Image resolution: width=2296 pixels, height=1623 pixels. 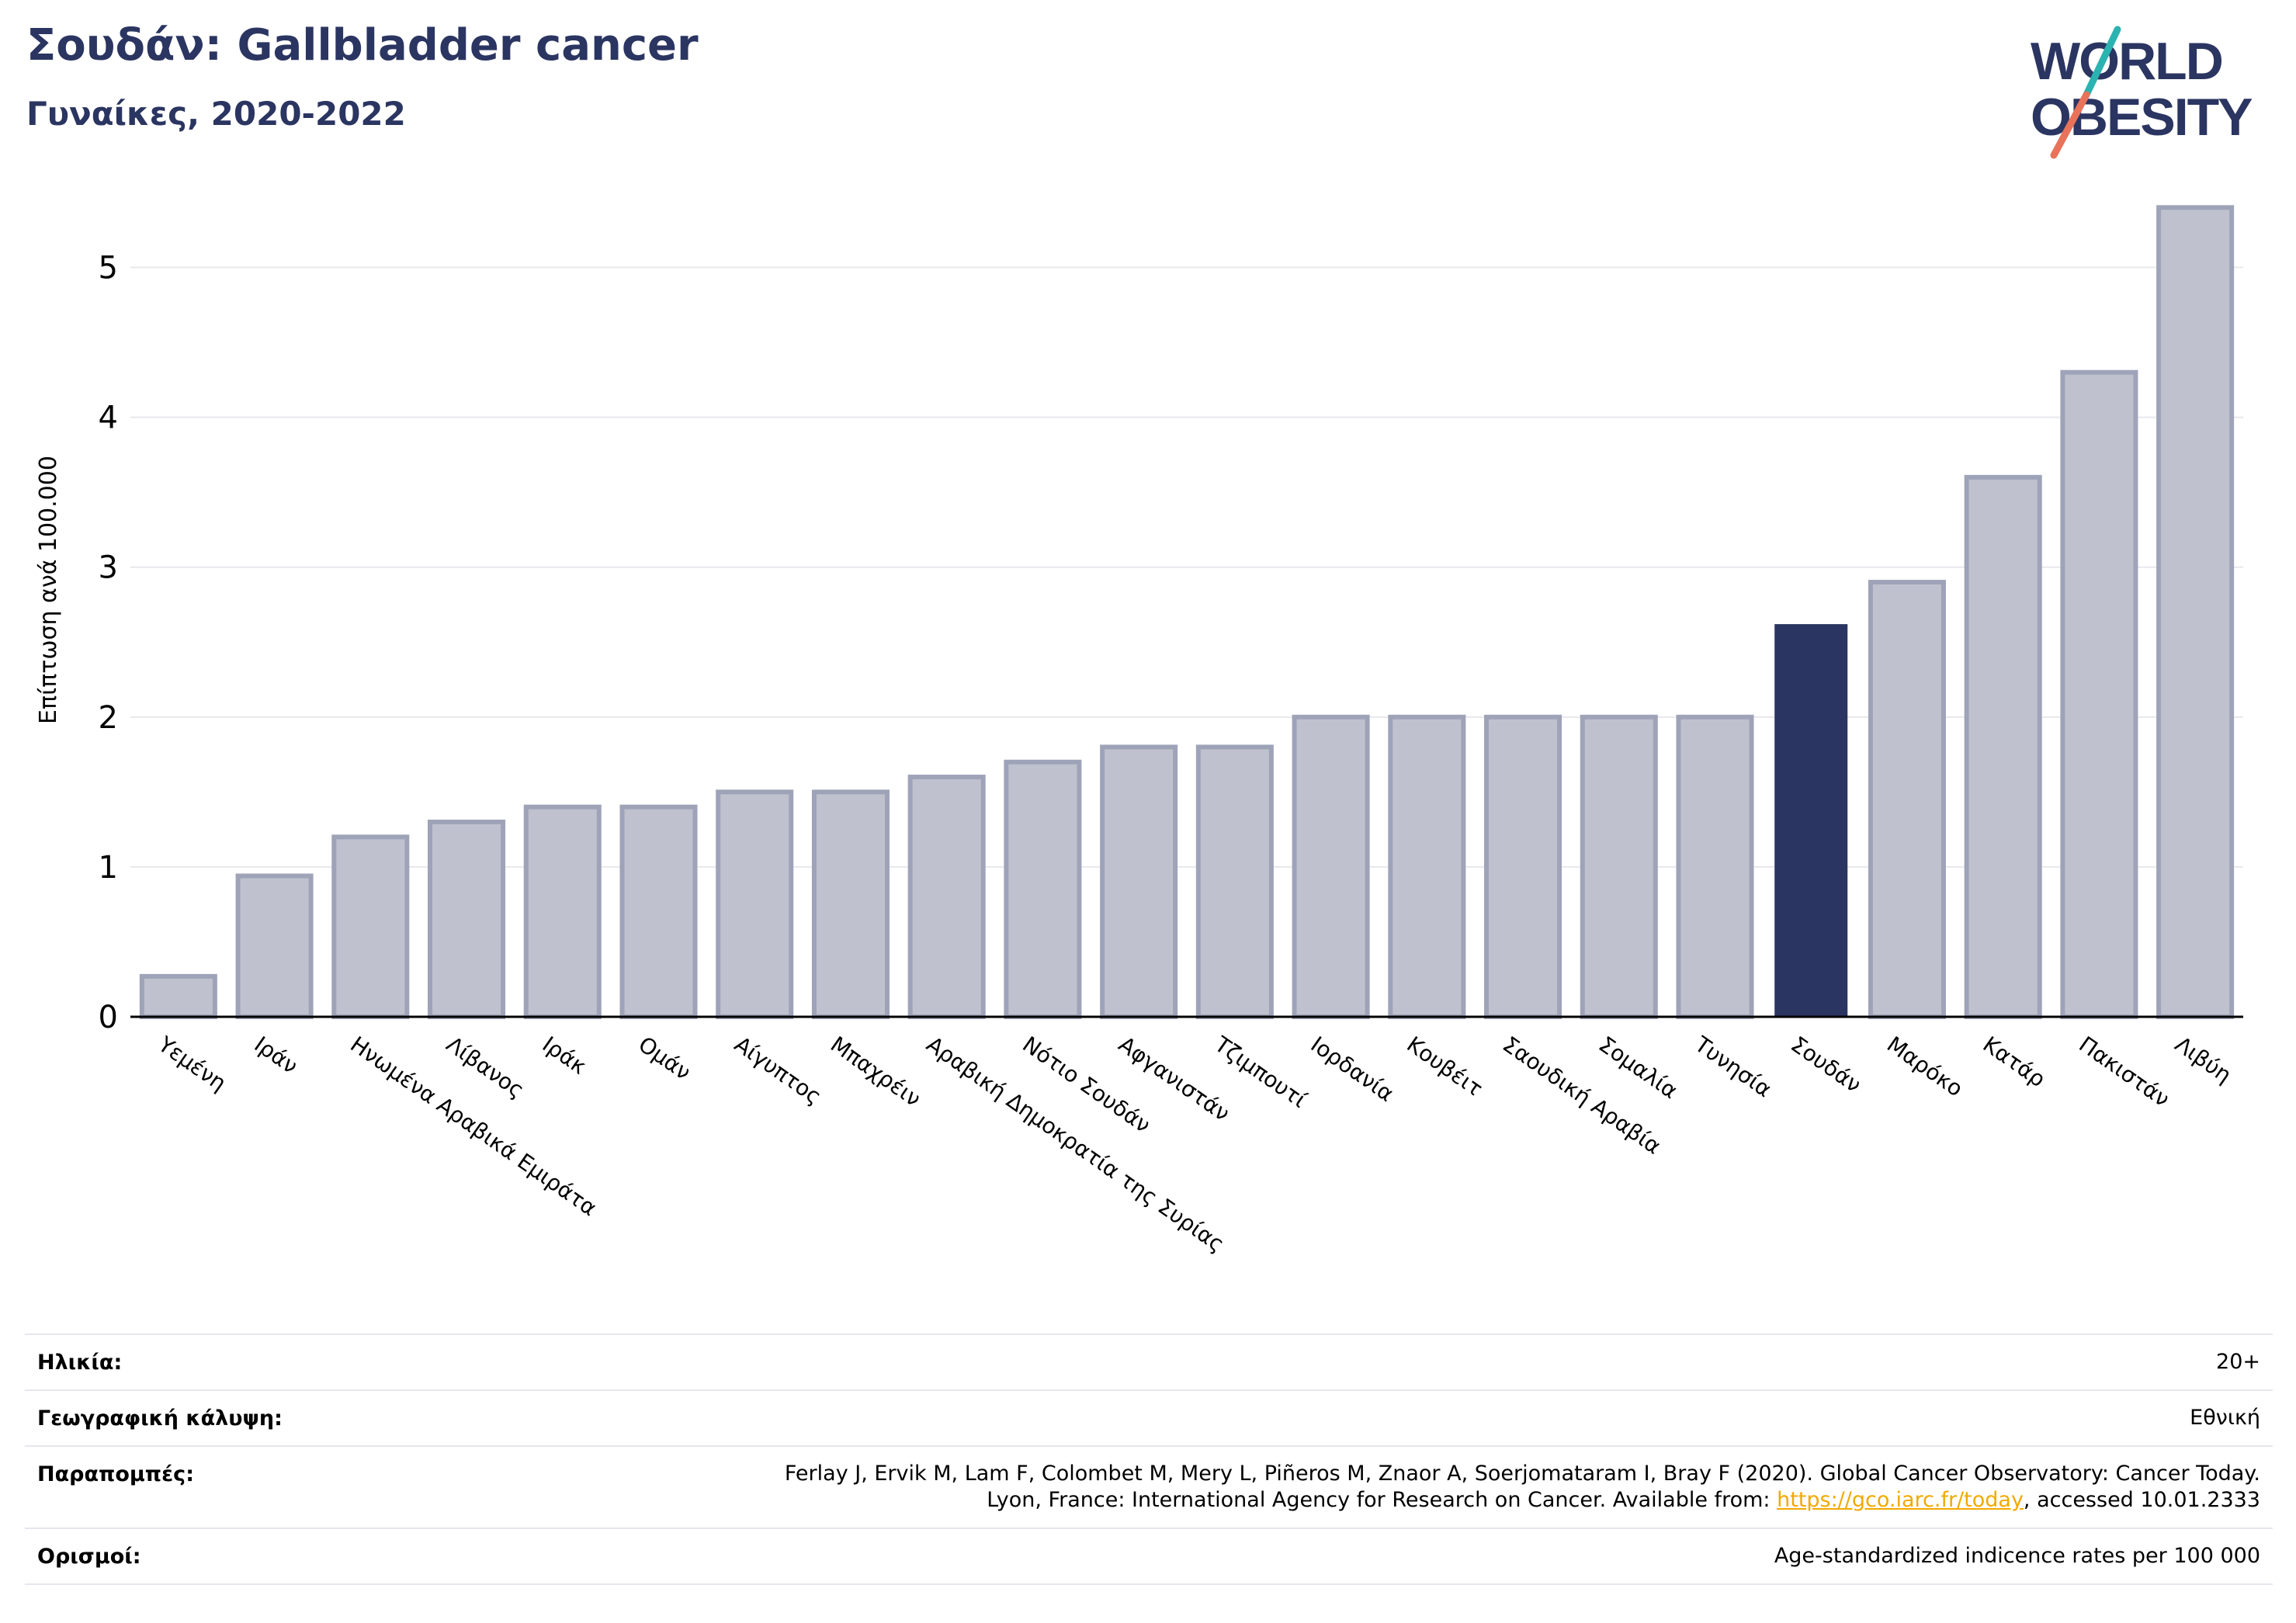 I want to click on y-axis-label: Επίπτωση ανά 100.000, so click(x=48, y=590).